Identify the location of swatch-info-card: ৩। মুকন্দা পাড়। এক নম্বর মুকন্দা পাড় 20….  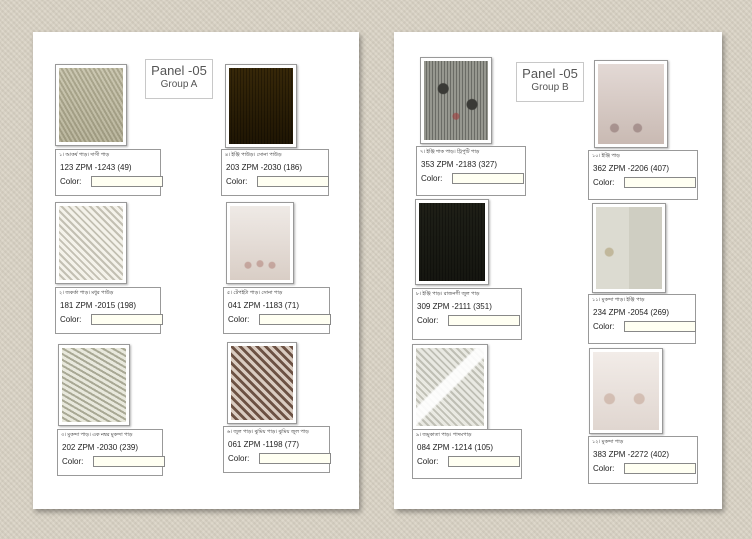
(111, 452).